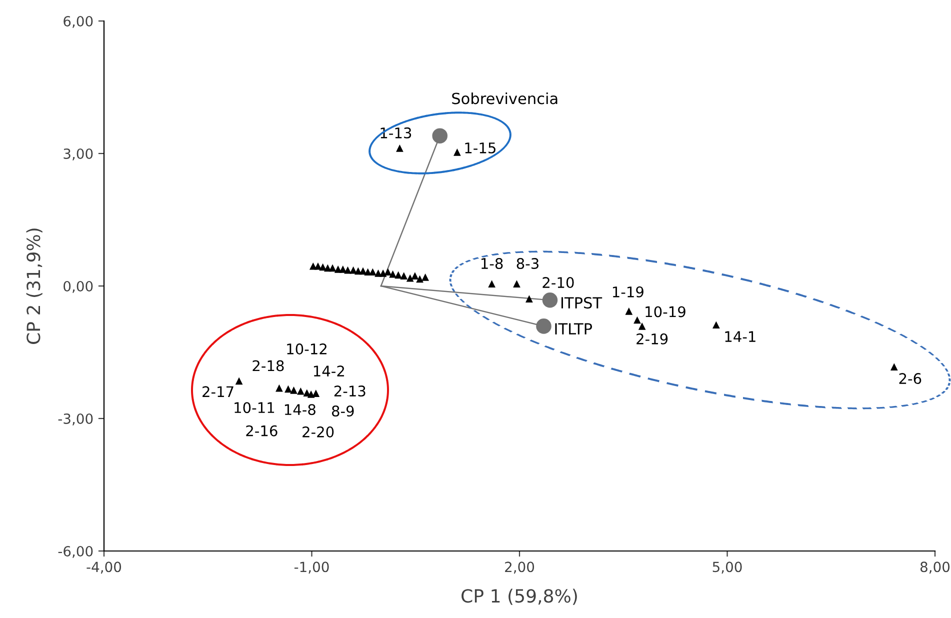 The image size is (951, 618). I want to click on y-axis-title: CP 2 (31,9%), so click(34, 286).